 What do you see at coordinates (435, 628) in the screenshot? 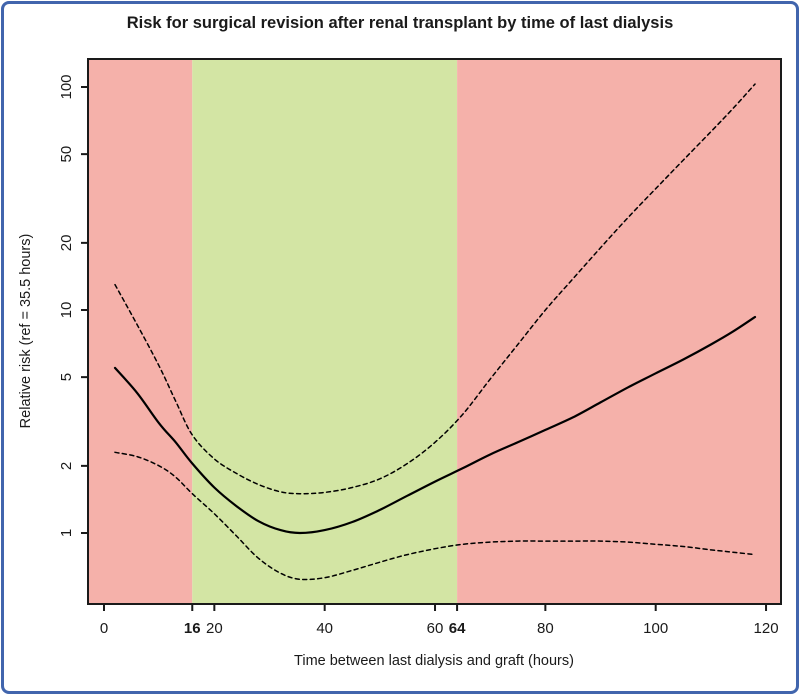
I see `x-tick-label-60: 60` at bounding box center [435, 628].